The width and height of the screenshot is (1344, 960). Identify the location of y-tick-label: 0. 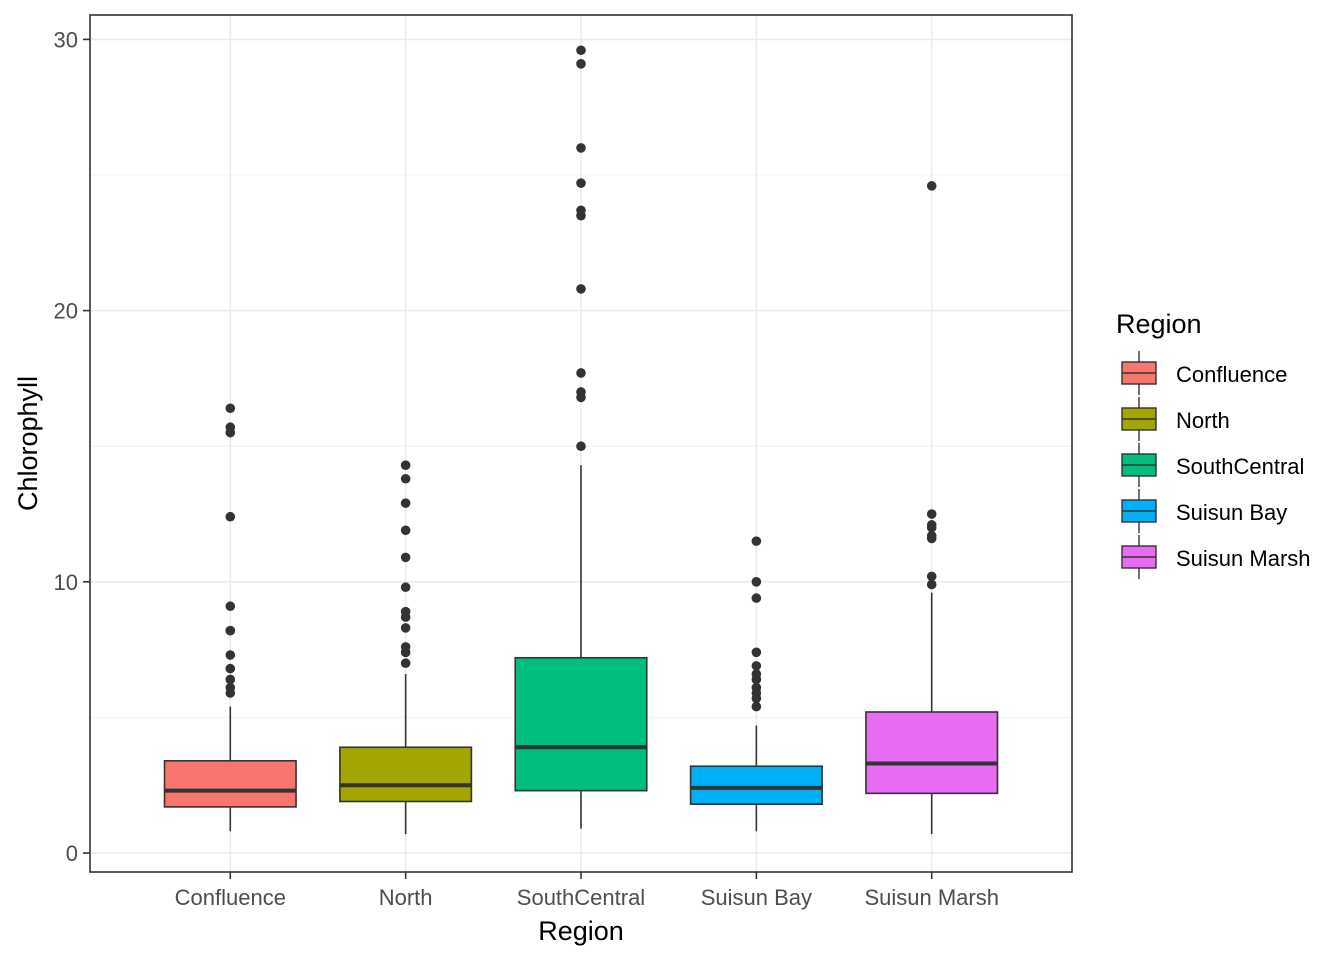
(72, 853).